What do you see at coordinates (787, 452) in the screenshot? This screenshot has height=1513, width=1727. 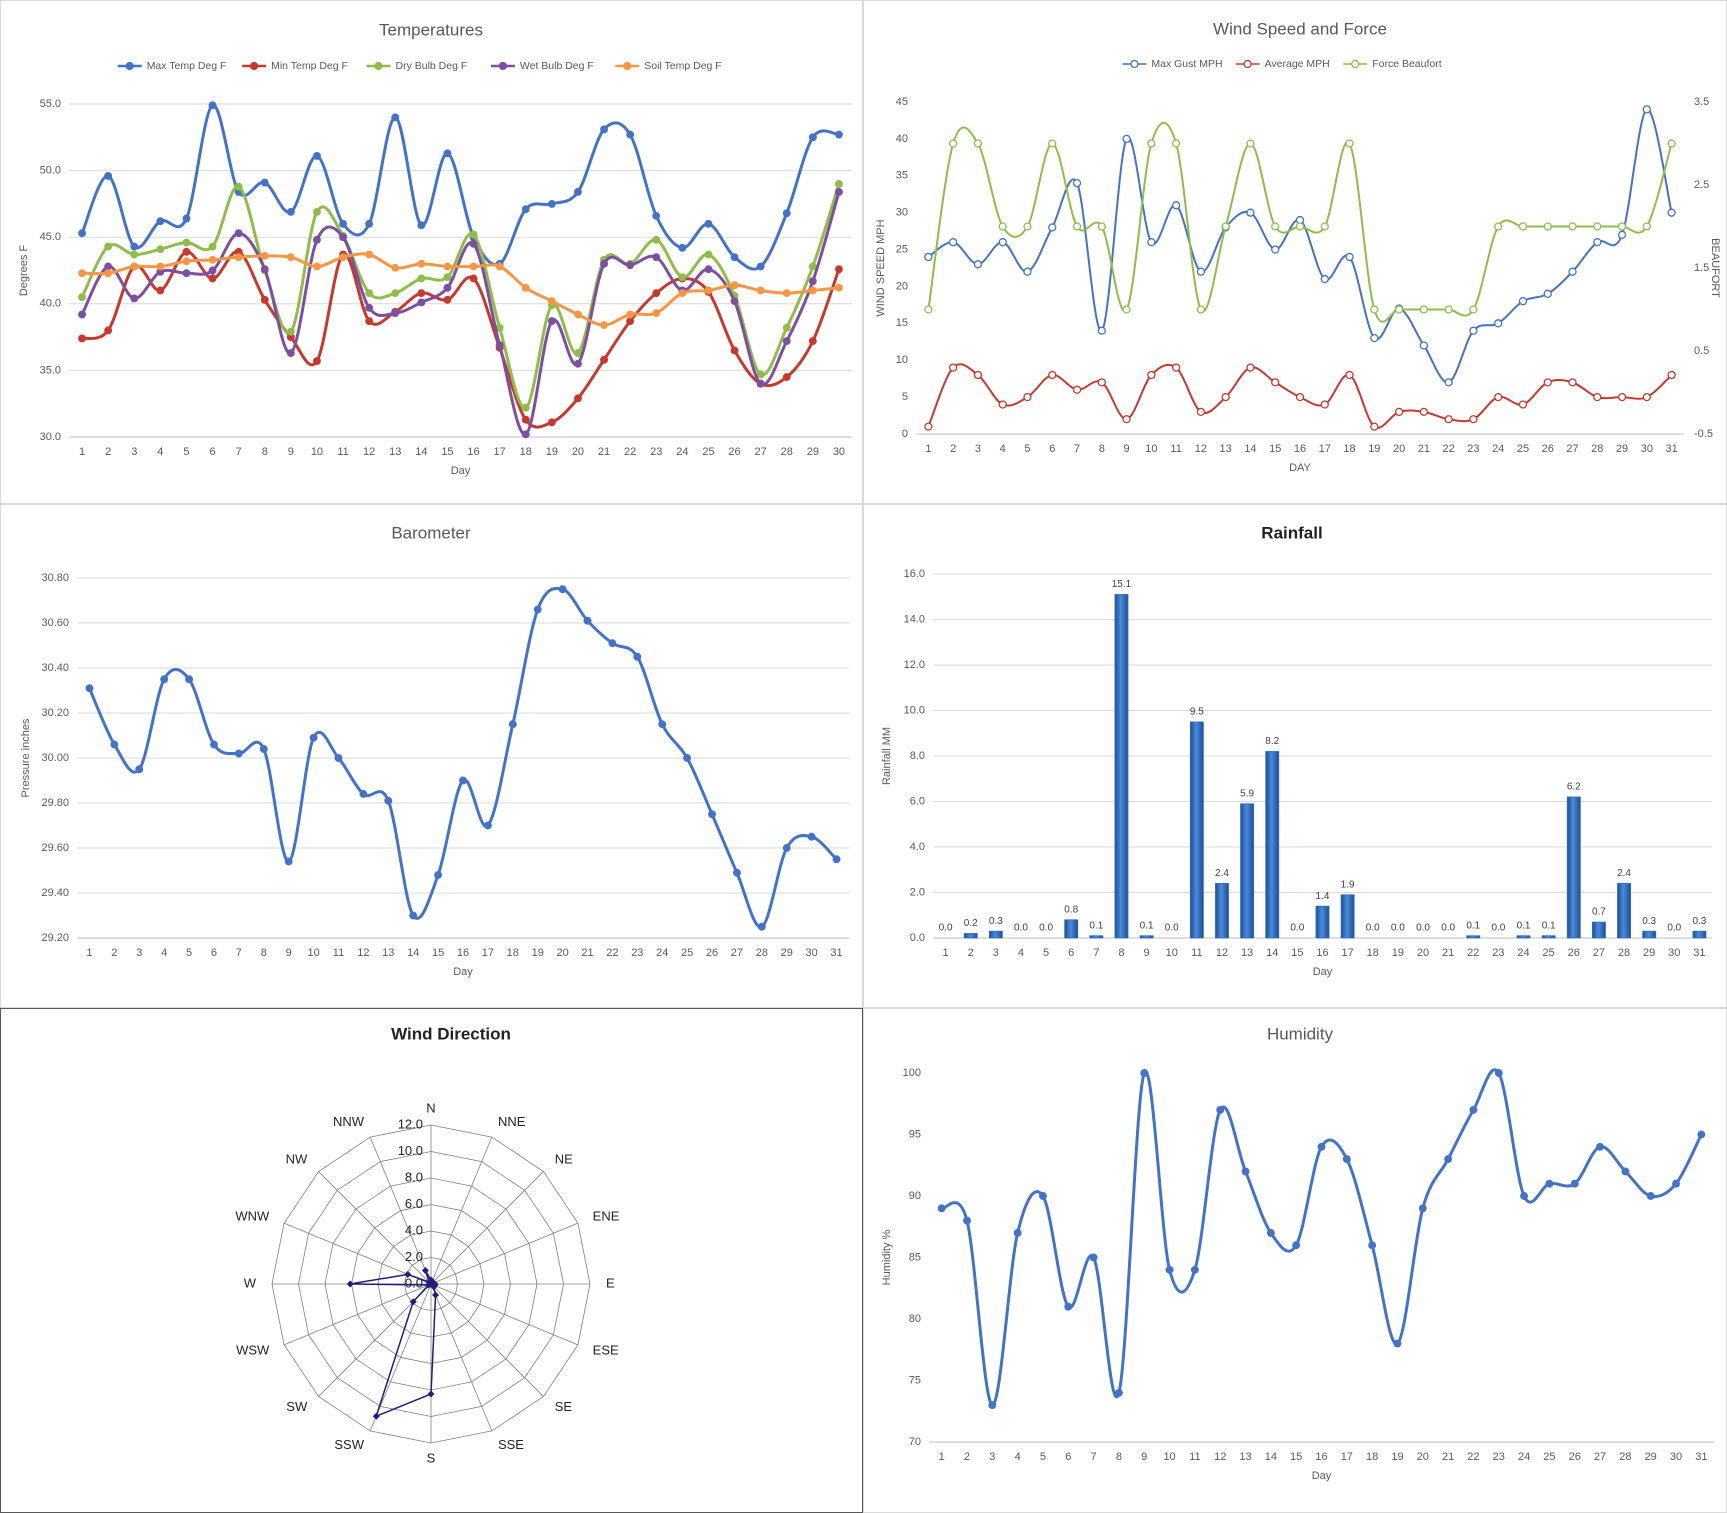 I see `x-tick-label: 28` at bounding box center [787, 452].